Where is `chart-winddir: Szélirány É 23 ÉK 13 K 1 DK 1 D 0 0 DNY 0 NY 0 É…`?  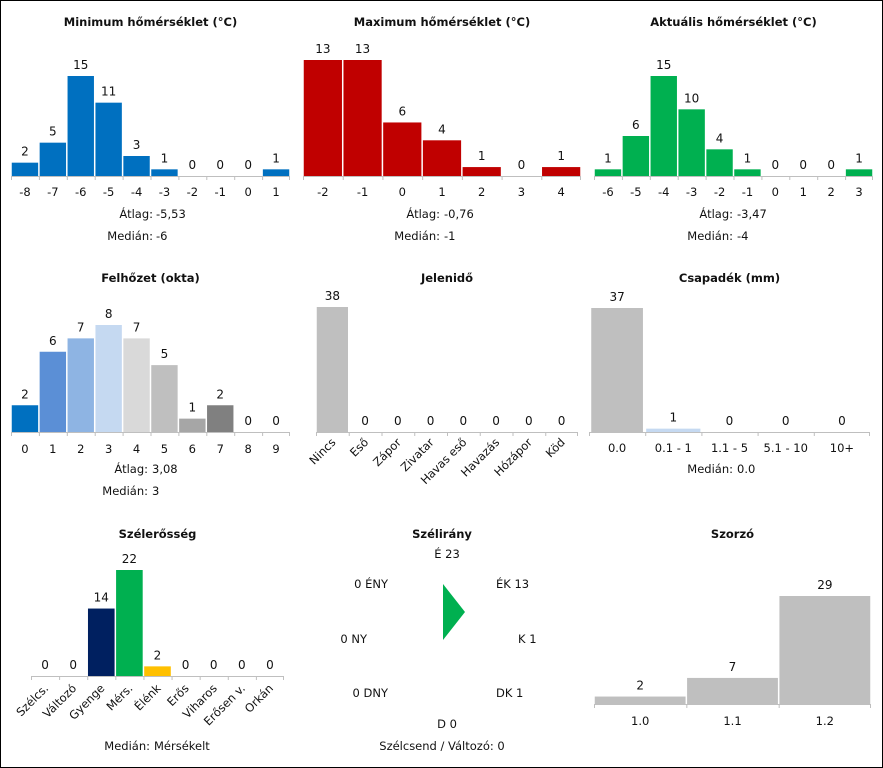 chart-winddir: Szélirány É 23 ÉK 13 K 1 DK 1 D 0 0 DNY 0 NY 0 É… is located at coordinates (438, 640).